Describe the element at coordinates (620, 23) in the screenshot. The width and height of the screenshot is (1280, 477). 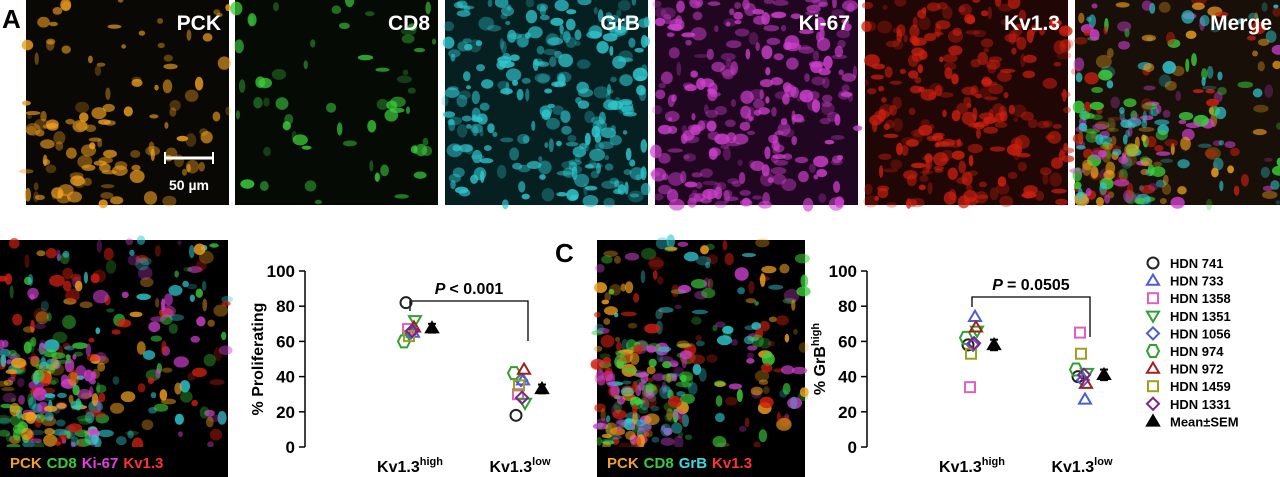
I see `image-label: GrB` at that location.